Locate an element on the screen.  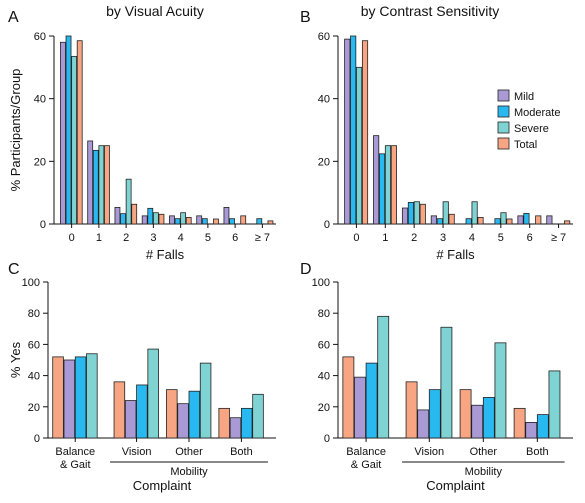
y-axis-label: % Participants/Group is located at coordinates (15, 130).